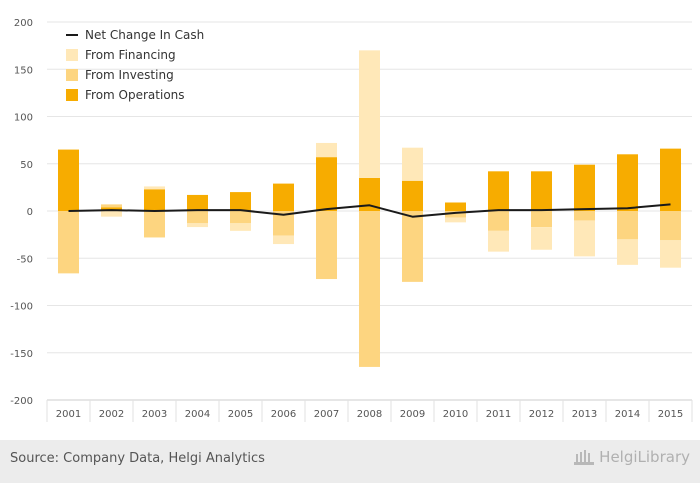  What do you see at coordinates (498, 414) in the screenshot?
I see `x-tick-label: 2011` at bounding box center [498, 414].